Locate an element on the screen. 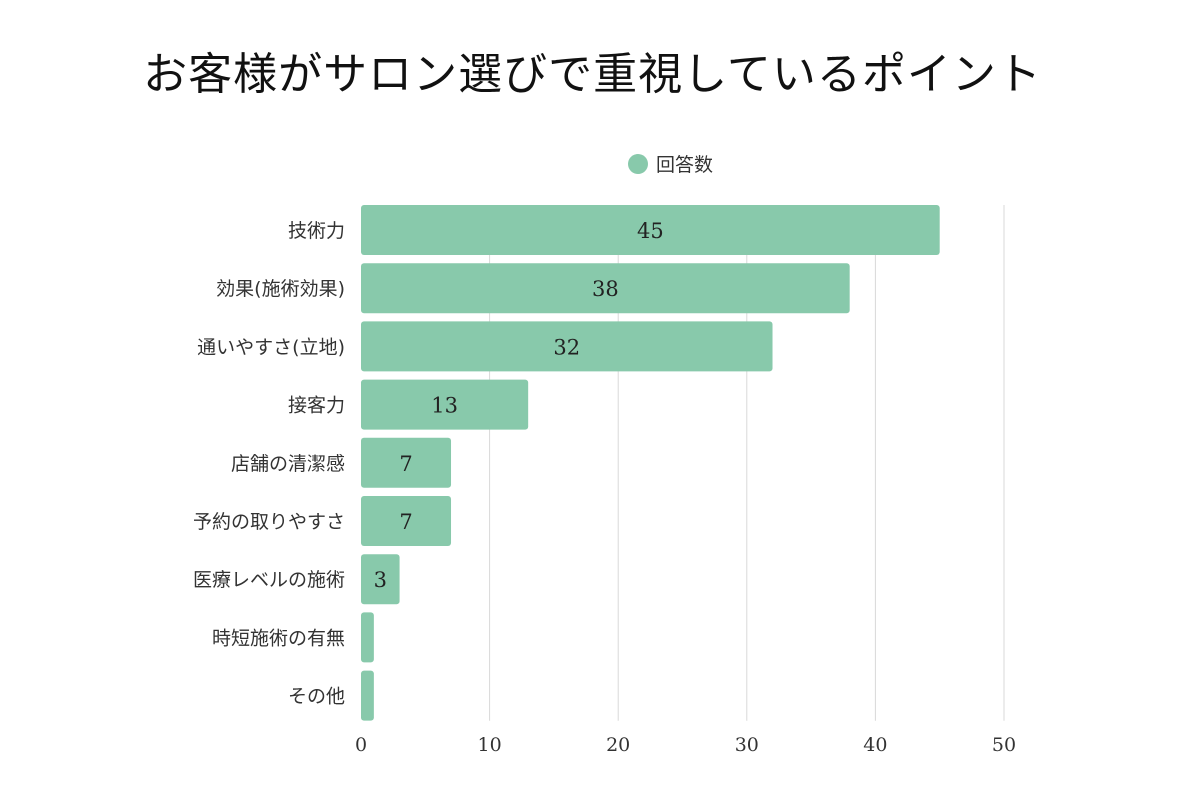 Image resolution: width=1185 pixels, height=800 pixels. category-label: 医療レベルの施術 is located at coordinates (269, 580).